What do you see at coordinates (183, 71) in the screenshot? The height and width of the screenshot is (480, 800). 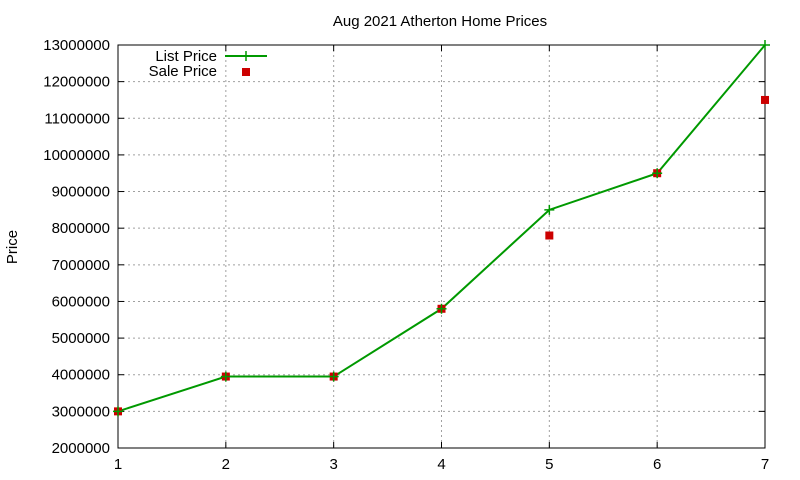 I see `legend-label-sale-price: Sale Price` at bounding box center [183, 71].